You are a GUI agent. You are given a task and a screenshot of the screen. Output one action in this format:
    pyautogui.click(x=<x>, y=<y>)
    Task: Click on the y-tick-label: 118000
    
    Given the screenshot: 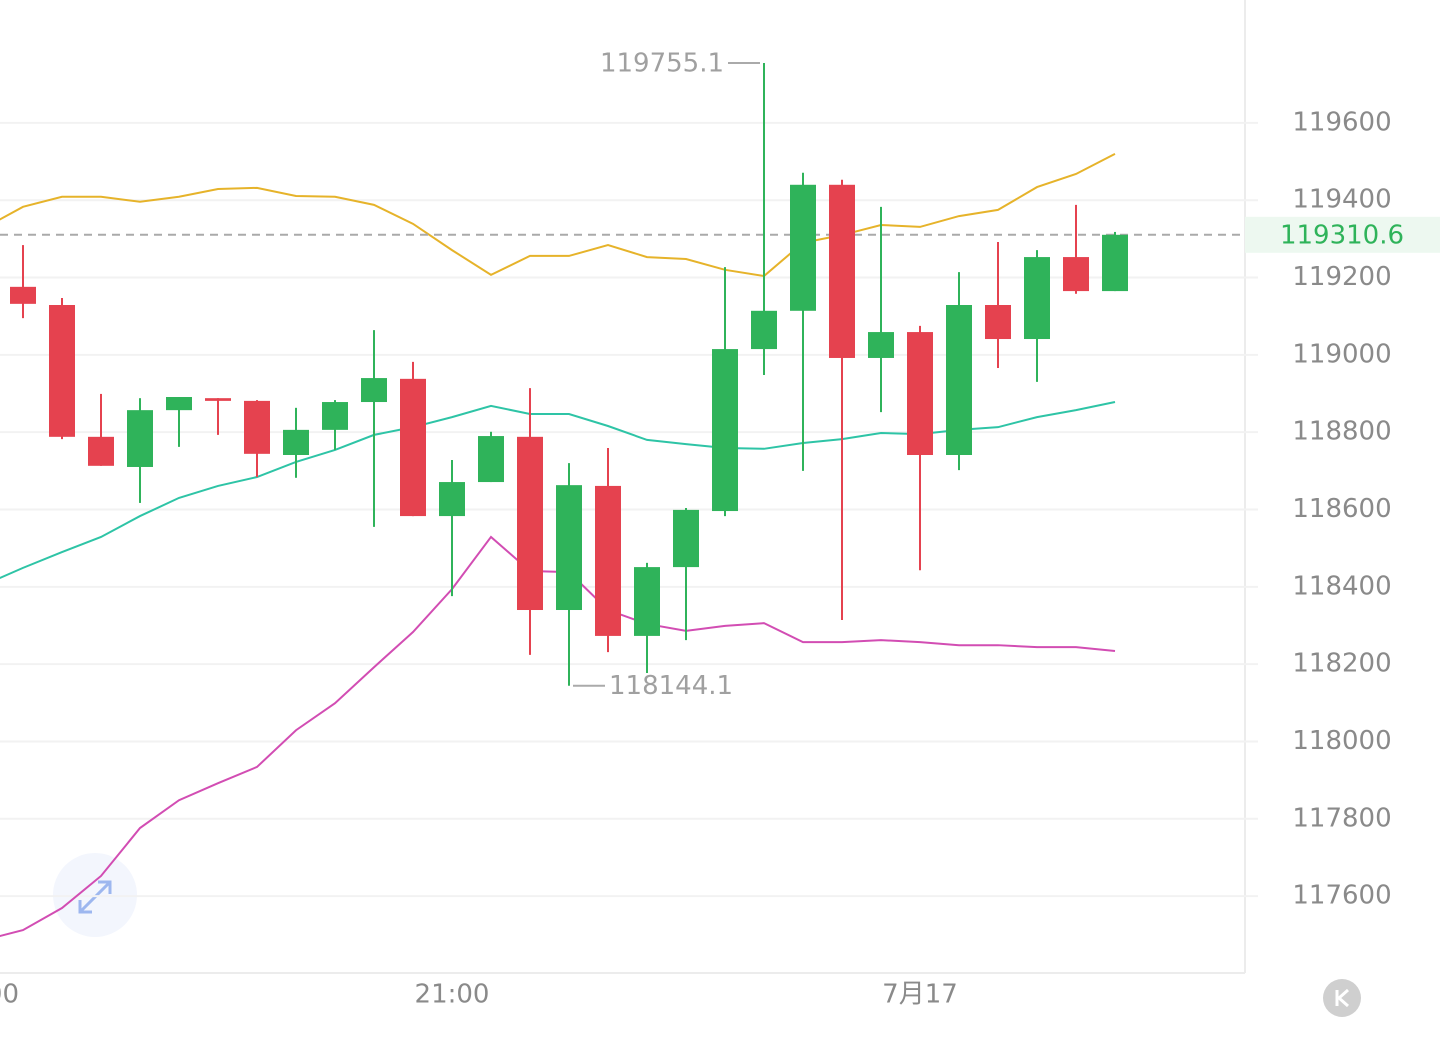 What is the action you would take?
    pyautogui.click(x=1341, y=741)
    